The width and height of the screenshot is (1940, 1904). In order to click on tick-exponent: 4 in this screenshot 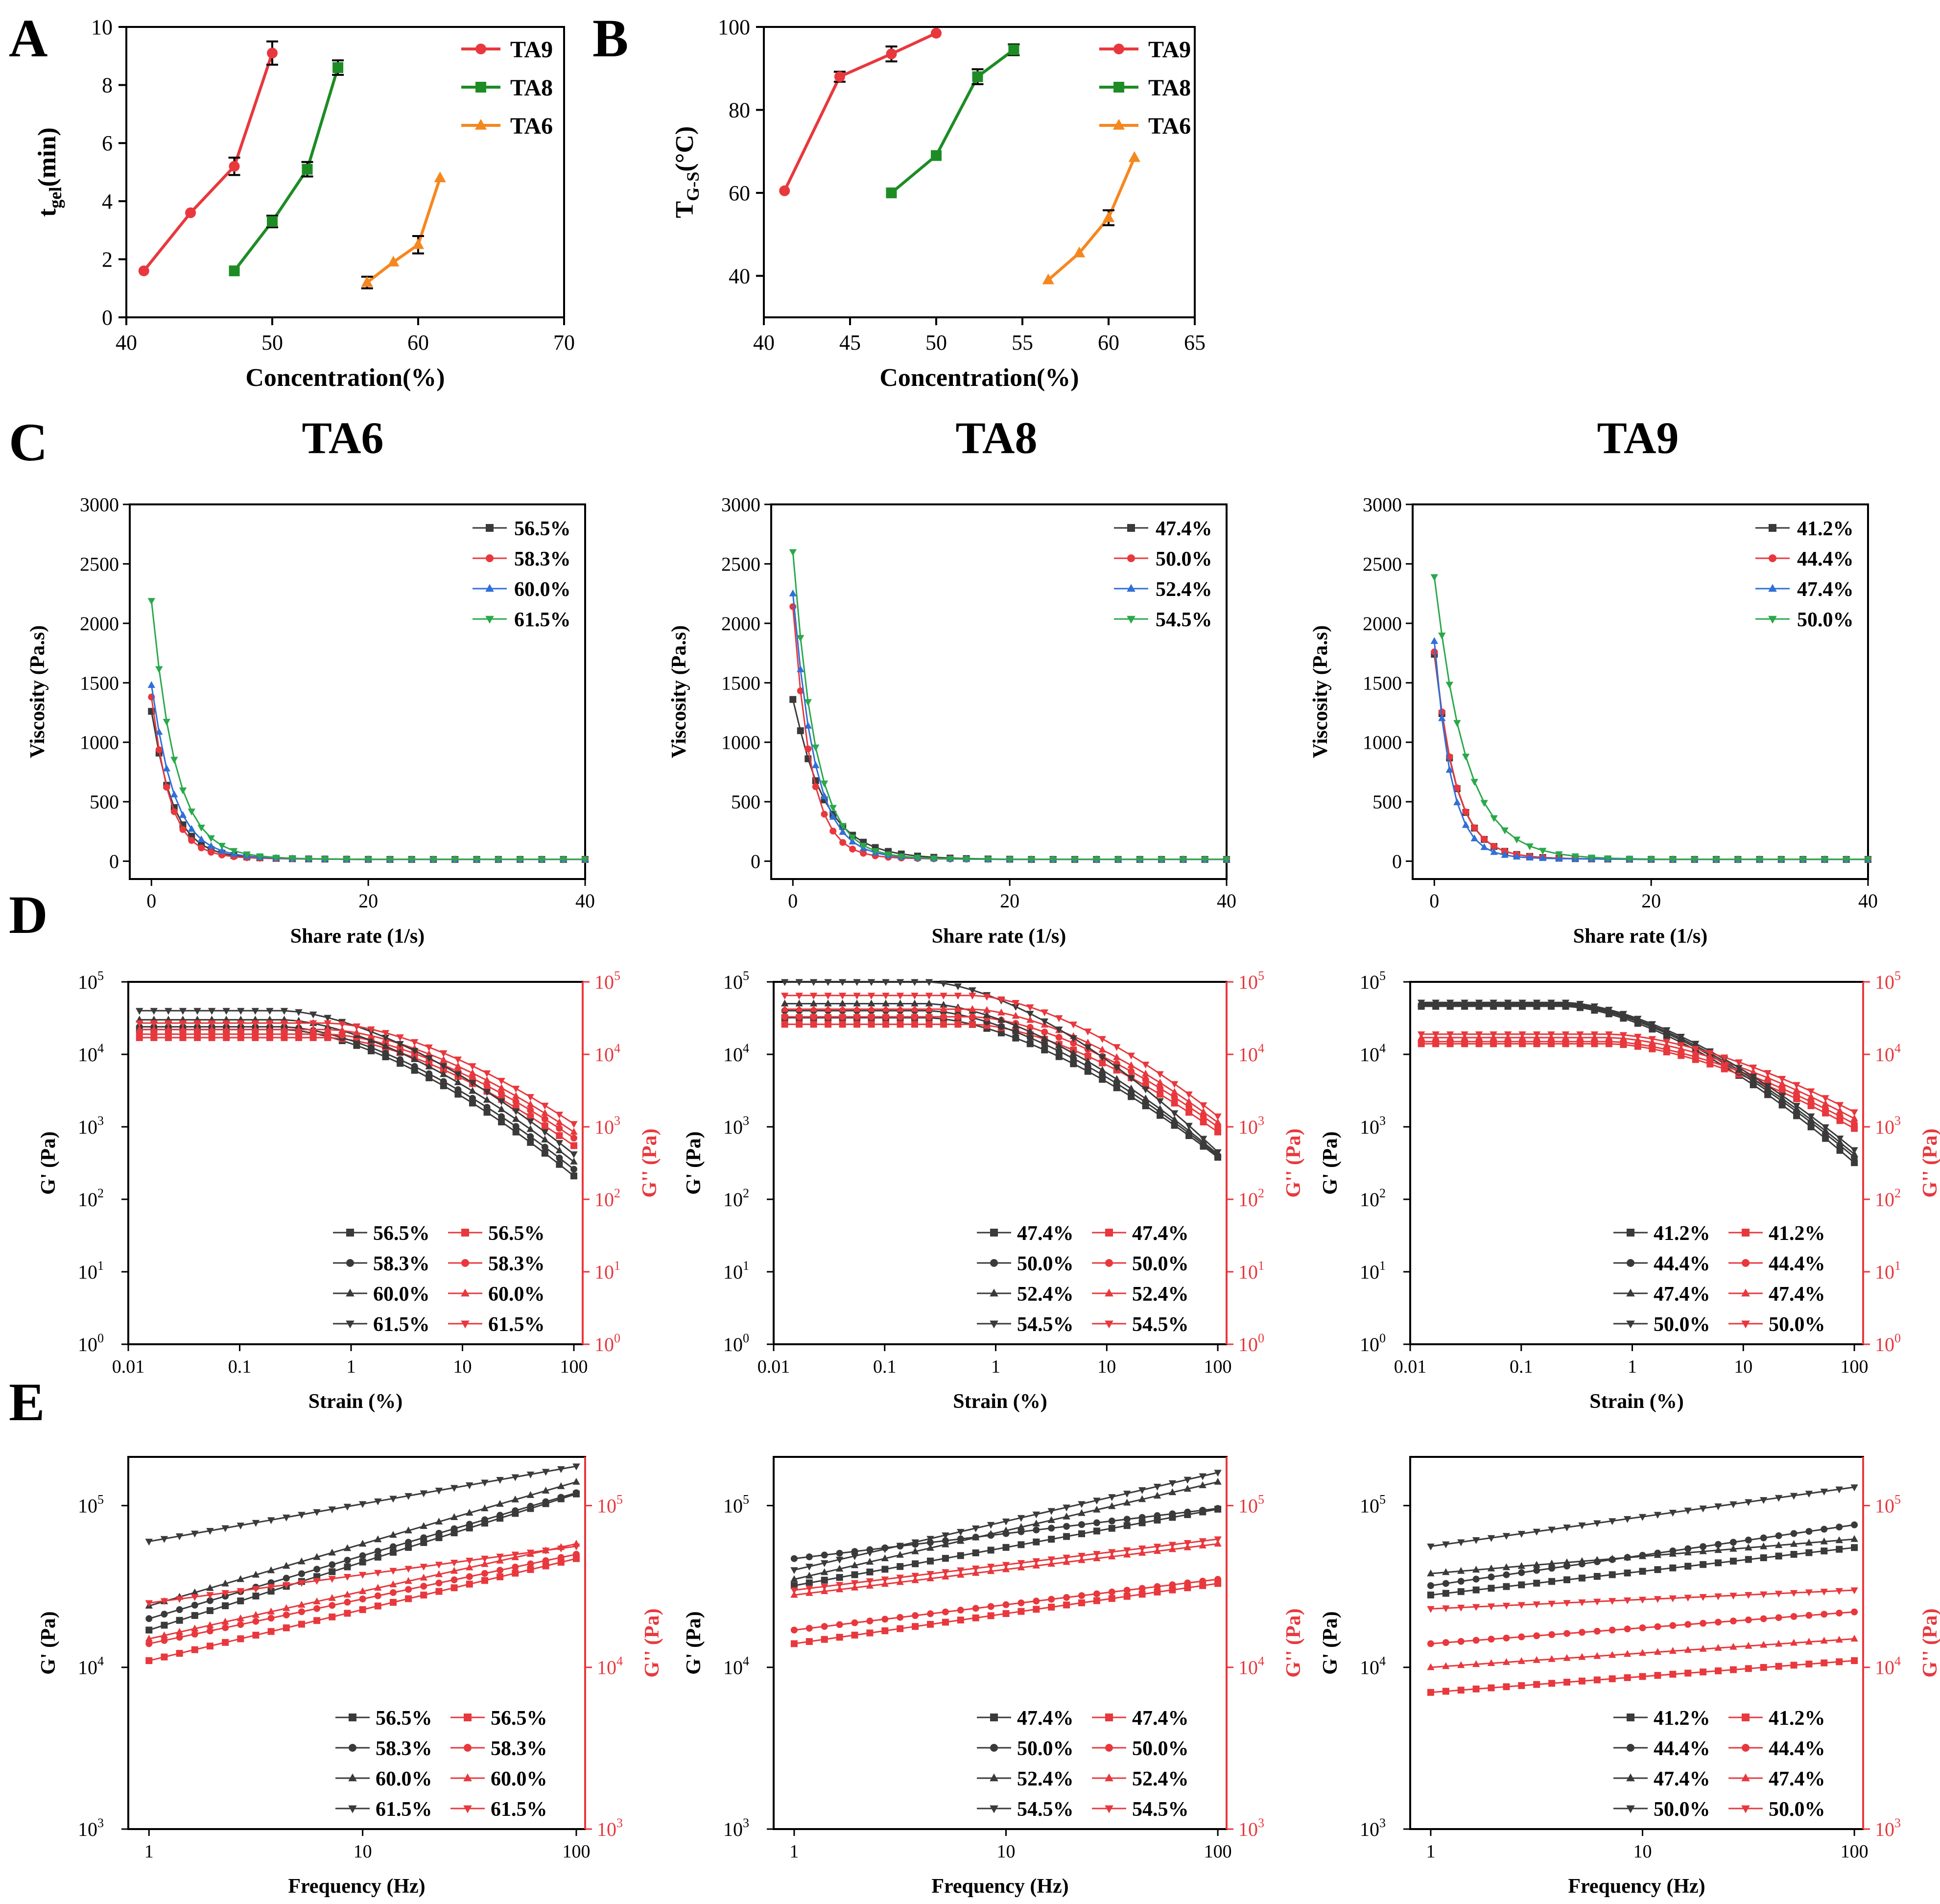, I will do `click(100, 1048)`.